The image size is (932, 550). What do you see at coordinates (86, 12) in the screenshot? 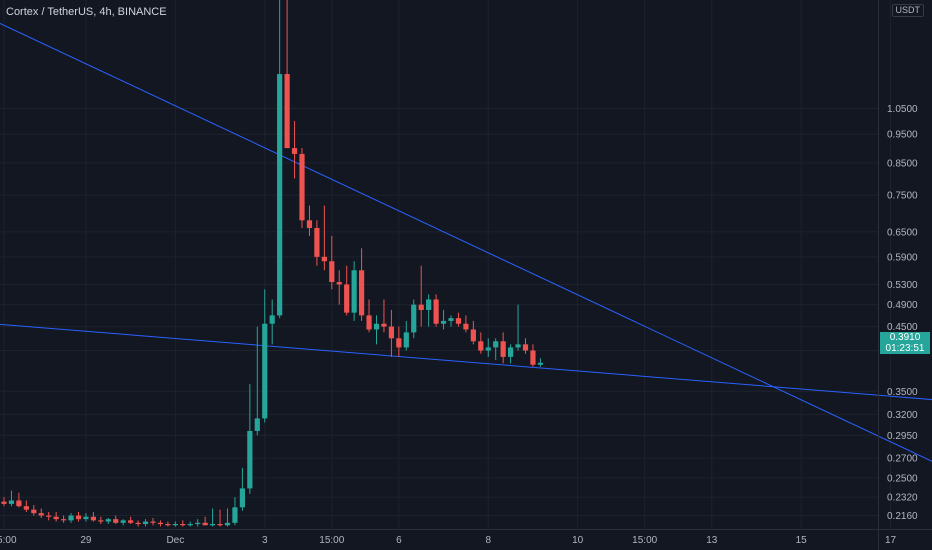
I see `symbol-legend: Cortex / TetherUS, 4h, BINANCE` at bounding box center [86, 12].